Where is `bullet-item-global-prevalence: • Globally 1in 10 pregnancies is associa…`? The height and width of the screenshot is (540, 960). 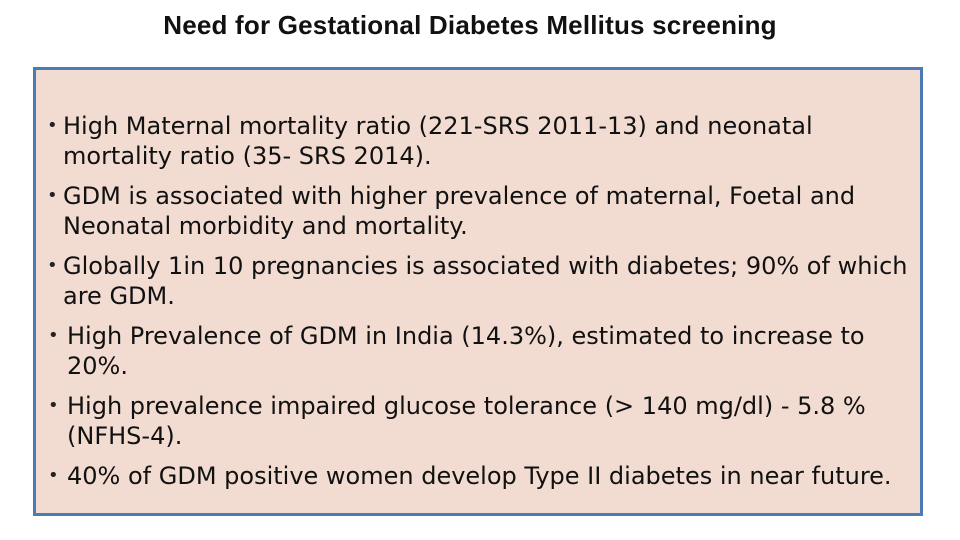 bullet-item-global-prevalence: • Globally 1in 10 pregnancies is associa… is located at coordinates (476, 281).